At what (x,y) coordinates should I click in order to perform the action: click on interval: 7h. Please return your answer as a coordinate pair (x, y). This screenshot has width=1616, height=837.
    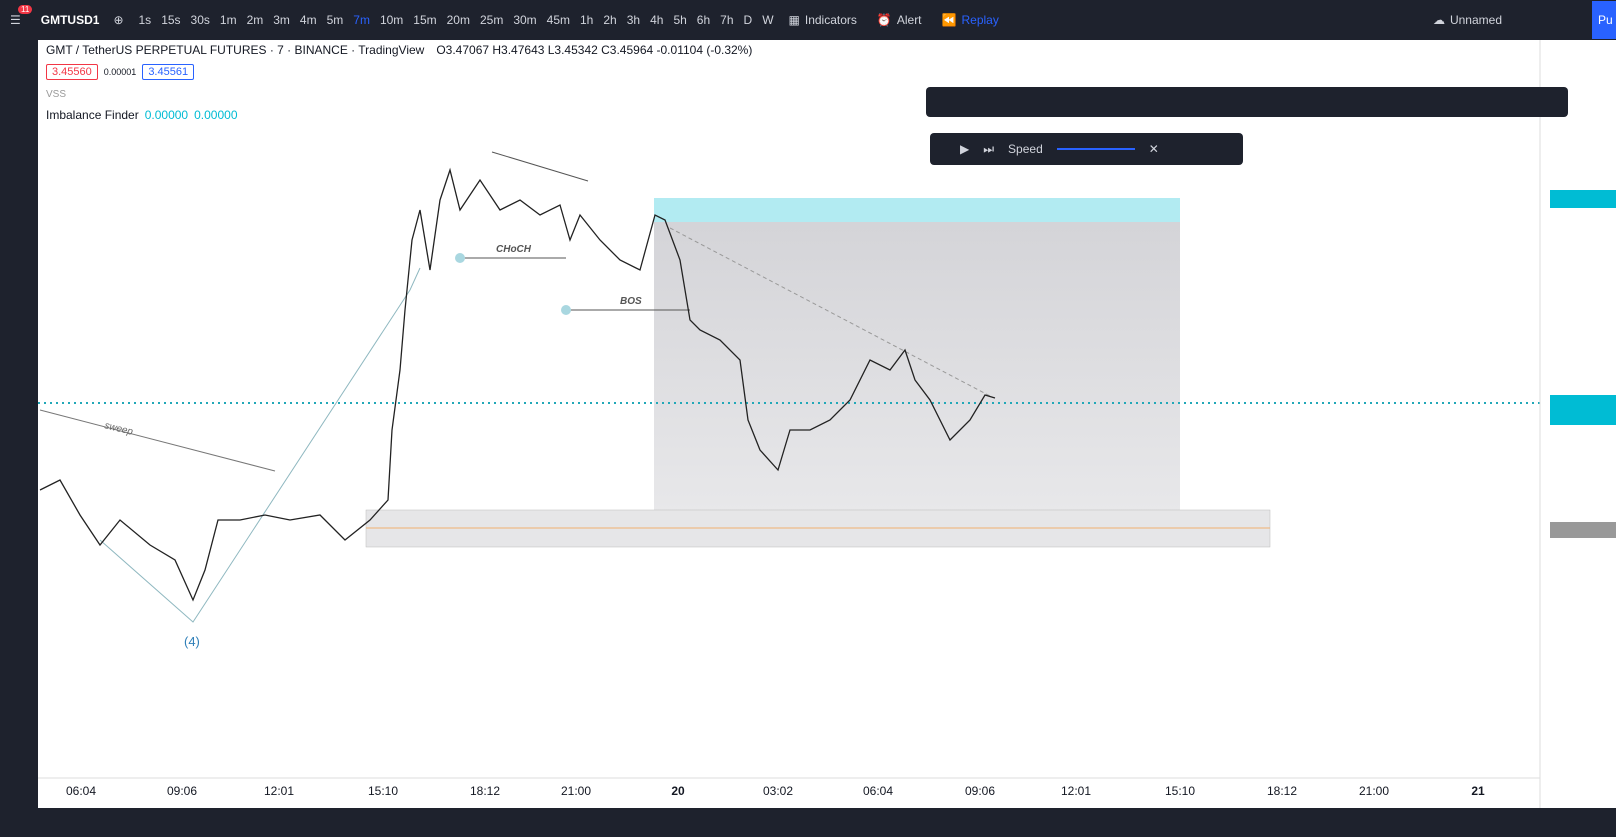
    Looking at the image, I should click on (727, 20).